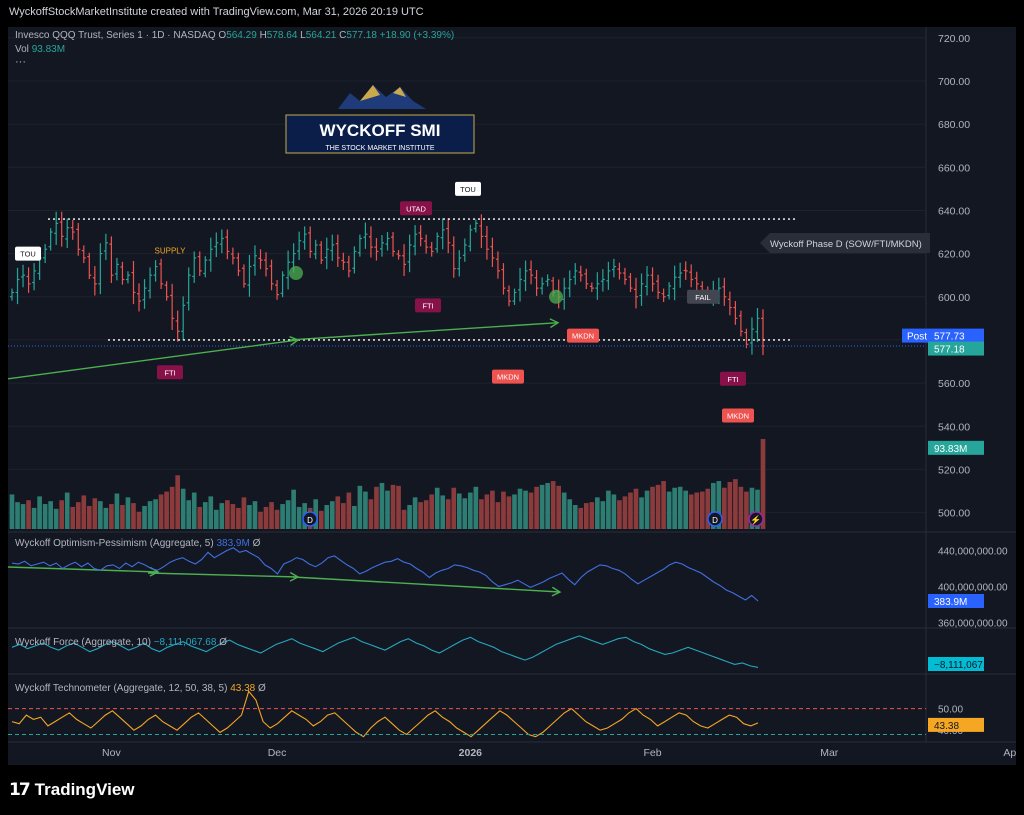  Describe the element at coordinates (303, 35) in the screenshot. I see `low-label: L` at that location.